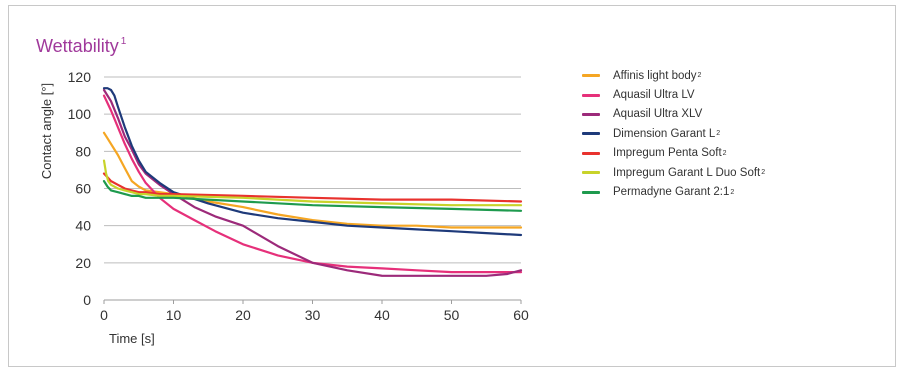  Describe the element at coordinates (46, 131) in the screenshot. I see `y-axis-label: Contact angle [°]` at that location.